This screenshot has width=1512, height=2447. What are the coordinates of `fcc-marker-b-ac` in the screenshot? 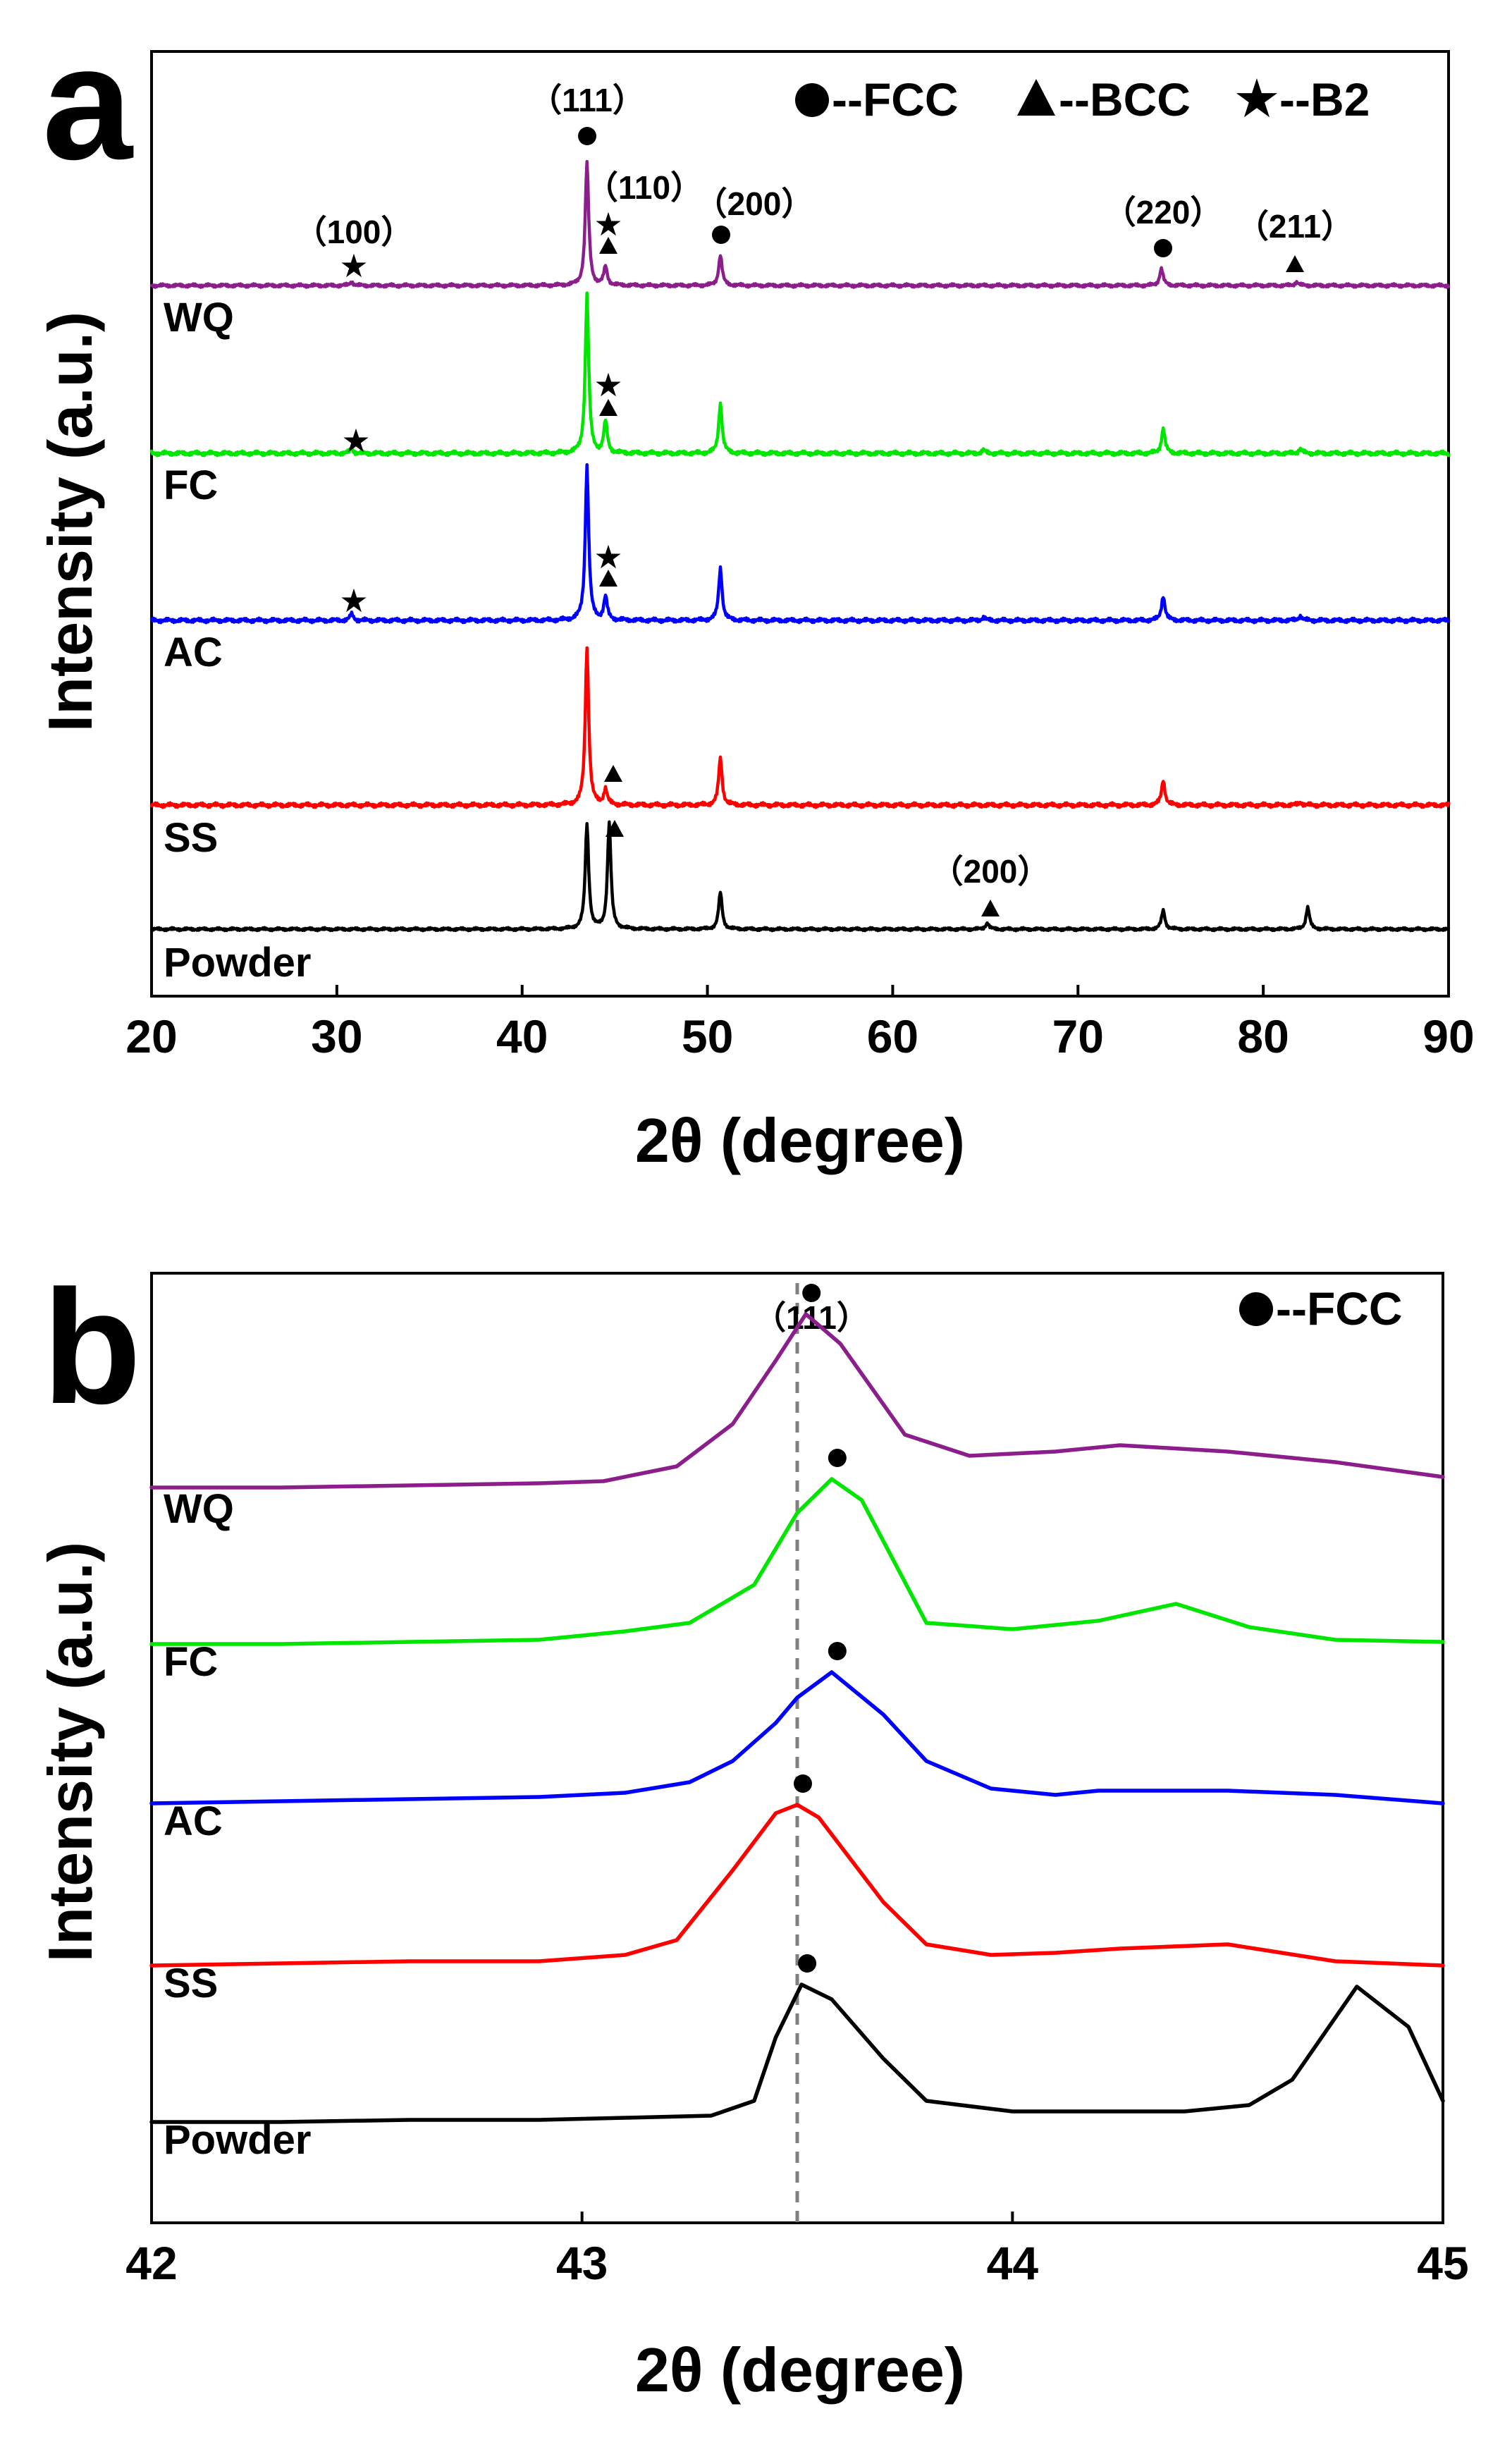 It's located at (837, 1651).